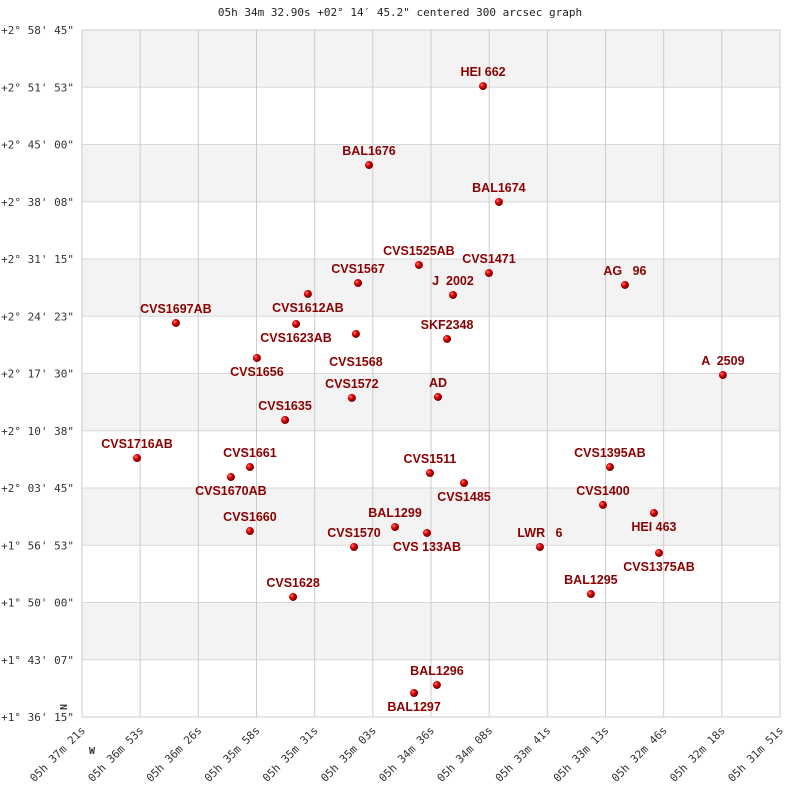 This screenshot has height=800, width=800. What do you see at coordinates (539, 533) in the screenshot?
I see `star-label: LWR 6` at bounding box center [539, 533].